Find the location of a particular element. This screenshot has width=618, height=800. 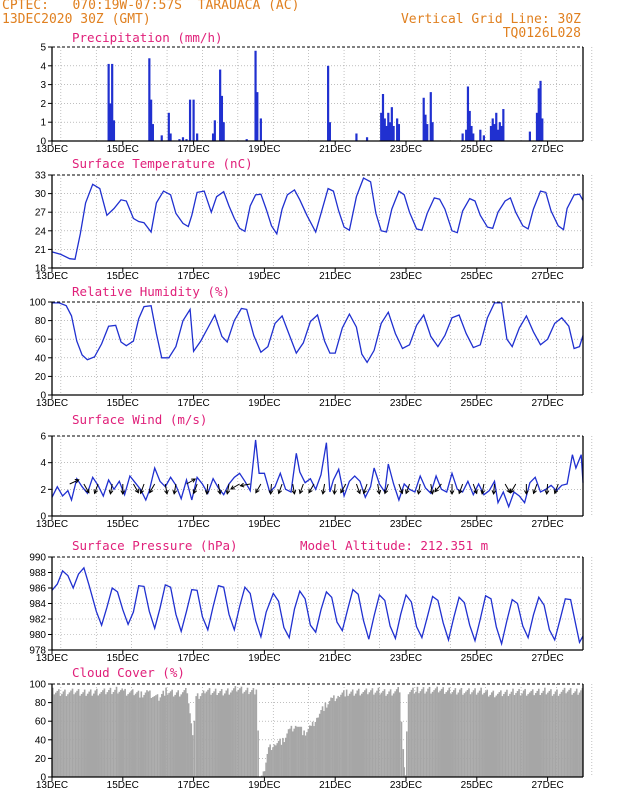

pressure-ytick-label: 980 is located at coordinates (37, 635).